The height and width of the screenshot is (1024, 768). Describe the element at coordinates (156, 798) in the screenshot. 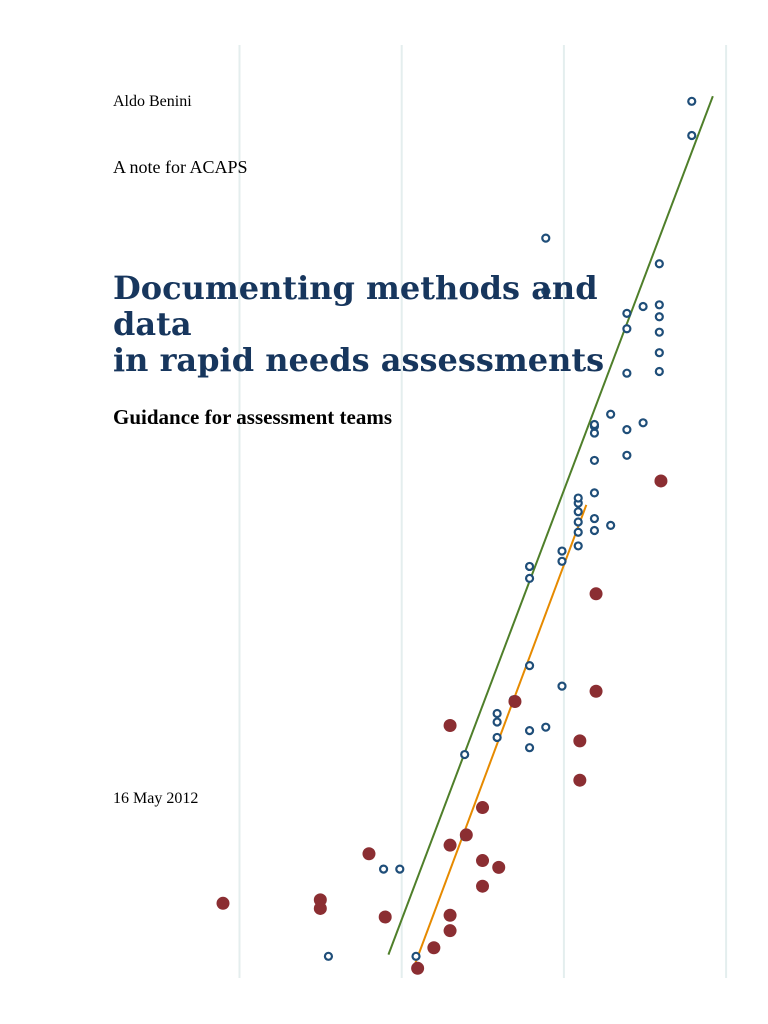

I see `document-date: 16 May 2012` at that location.